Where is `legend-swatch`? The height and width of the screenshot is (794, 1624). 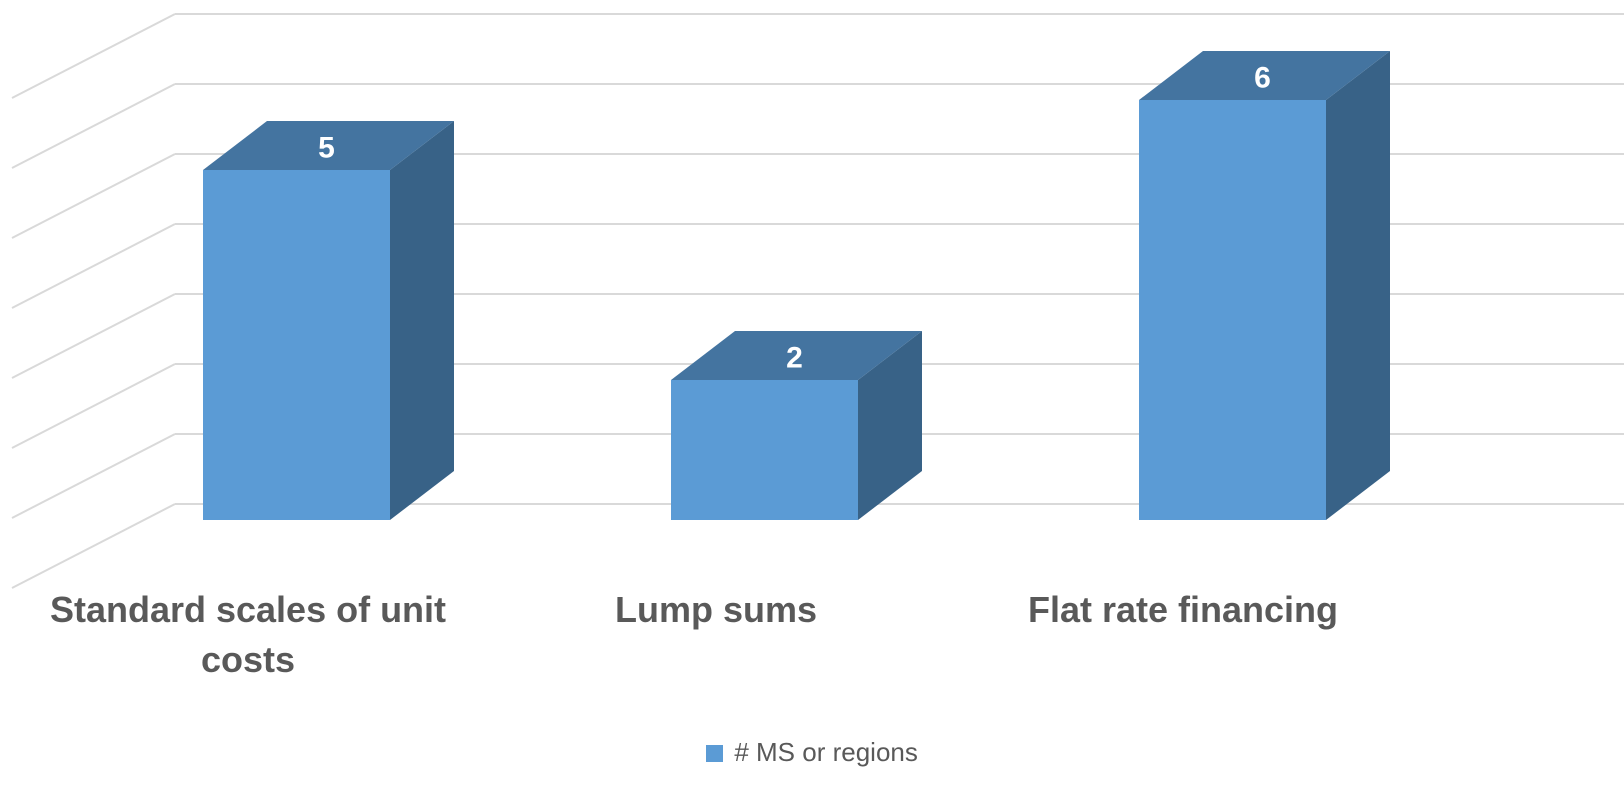 legend-swatch is located at coordinates (715, 753).